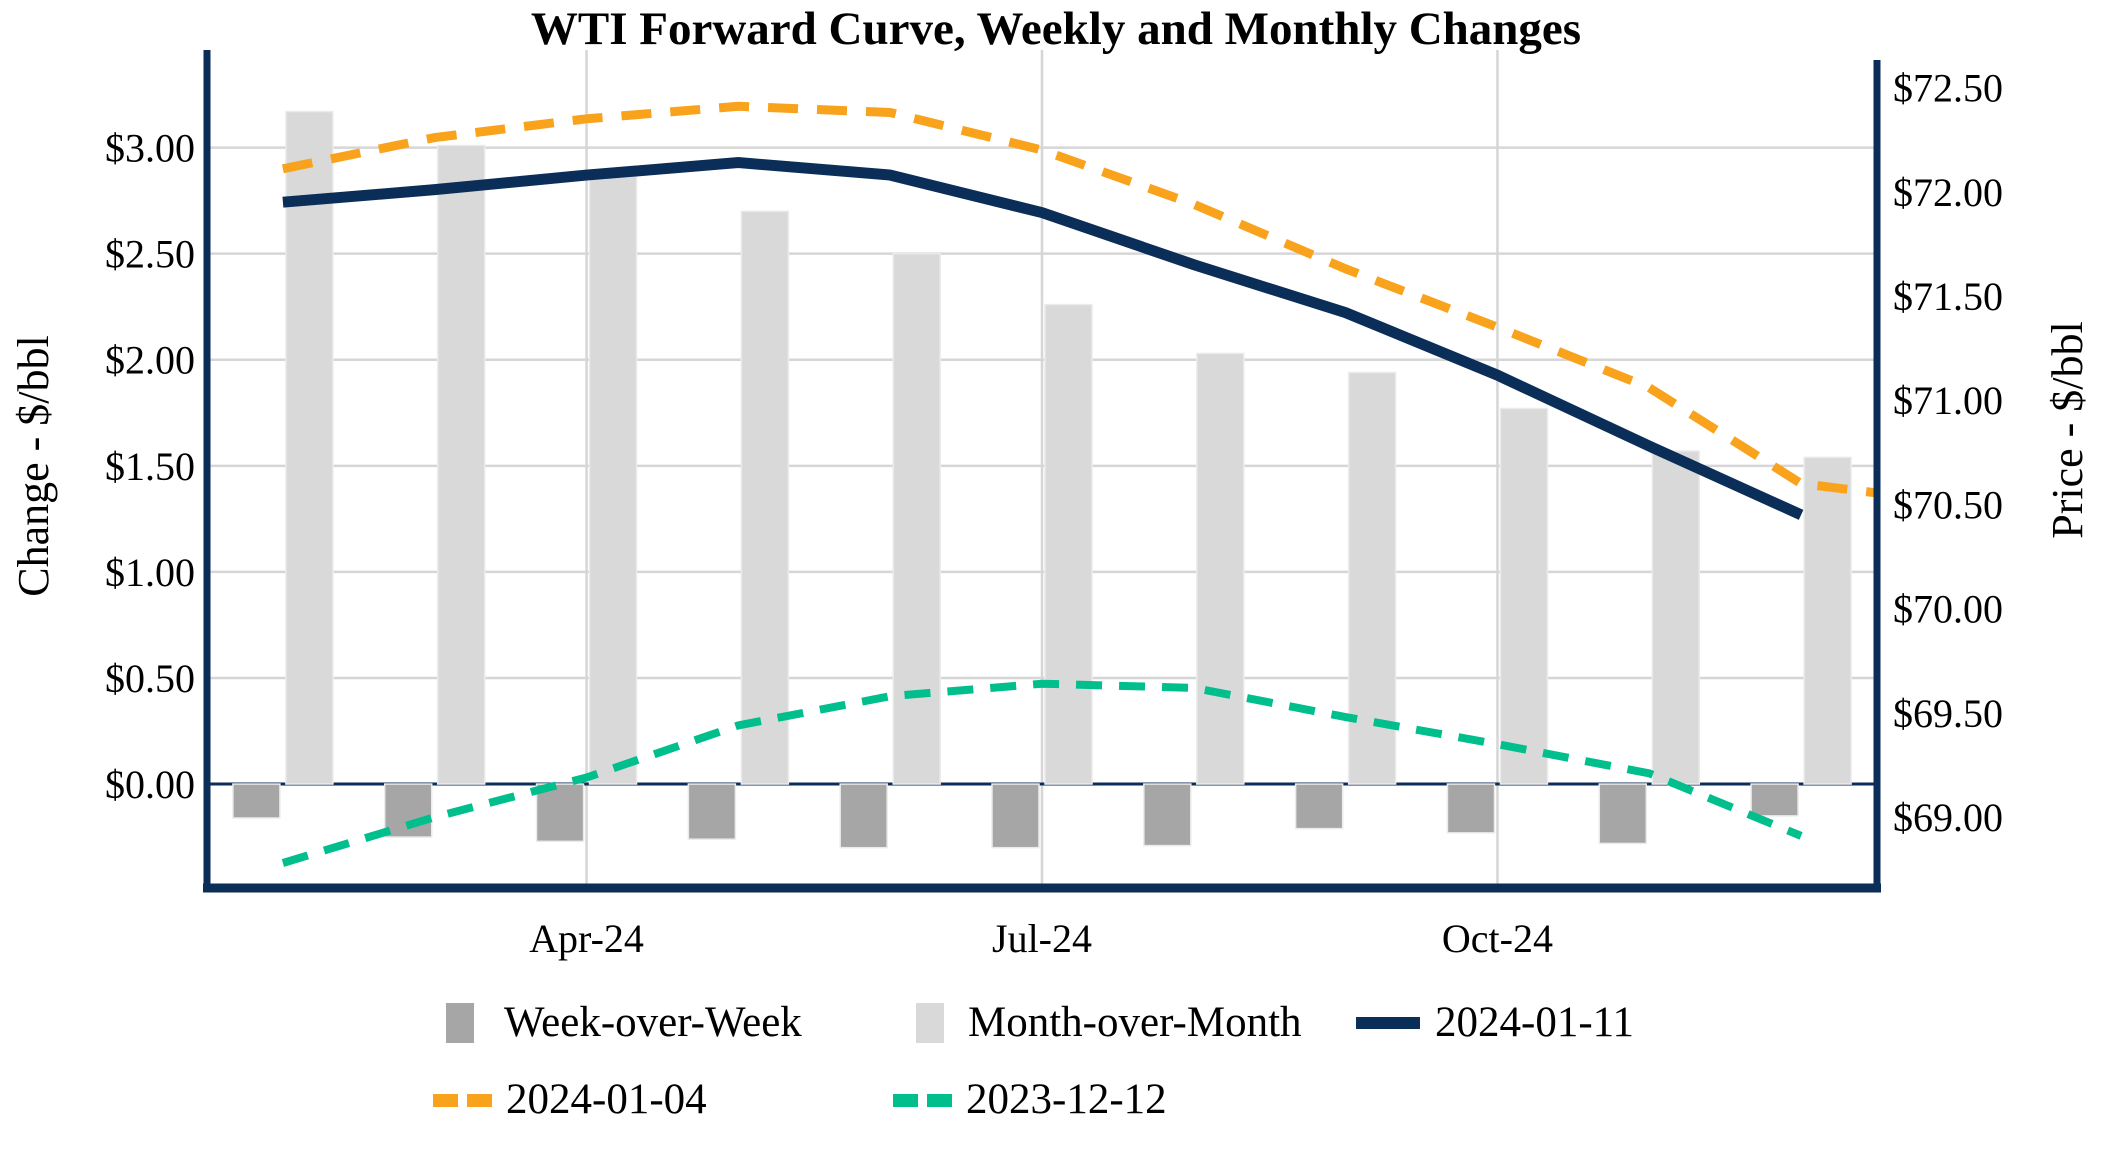 The height and width of the screenshot is (1152, 2112). What do you see at coordinates (1135, 1022) in the screenshot?
I see `legend-label-month-over-month: Month-over-Month` at bounding box center [1135, 1022].